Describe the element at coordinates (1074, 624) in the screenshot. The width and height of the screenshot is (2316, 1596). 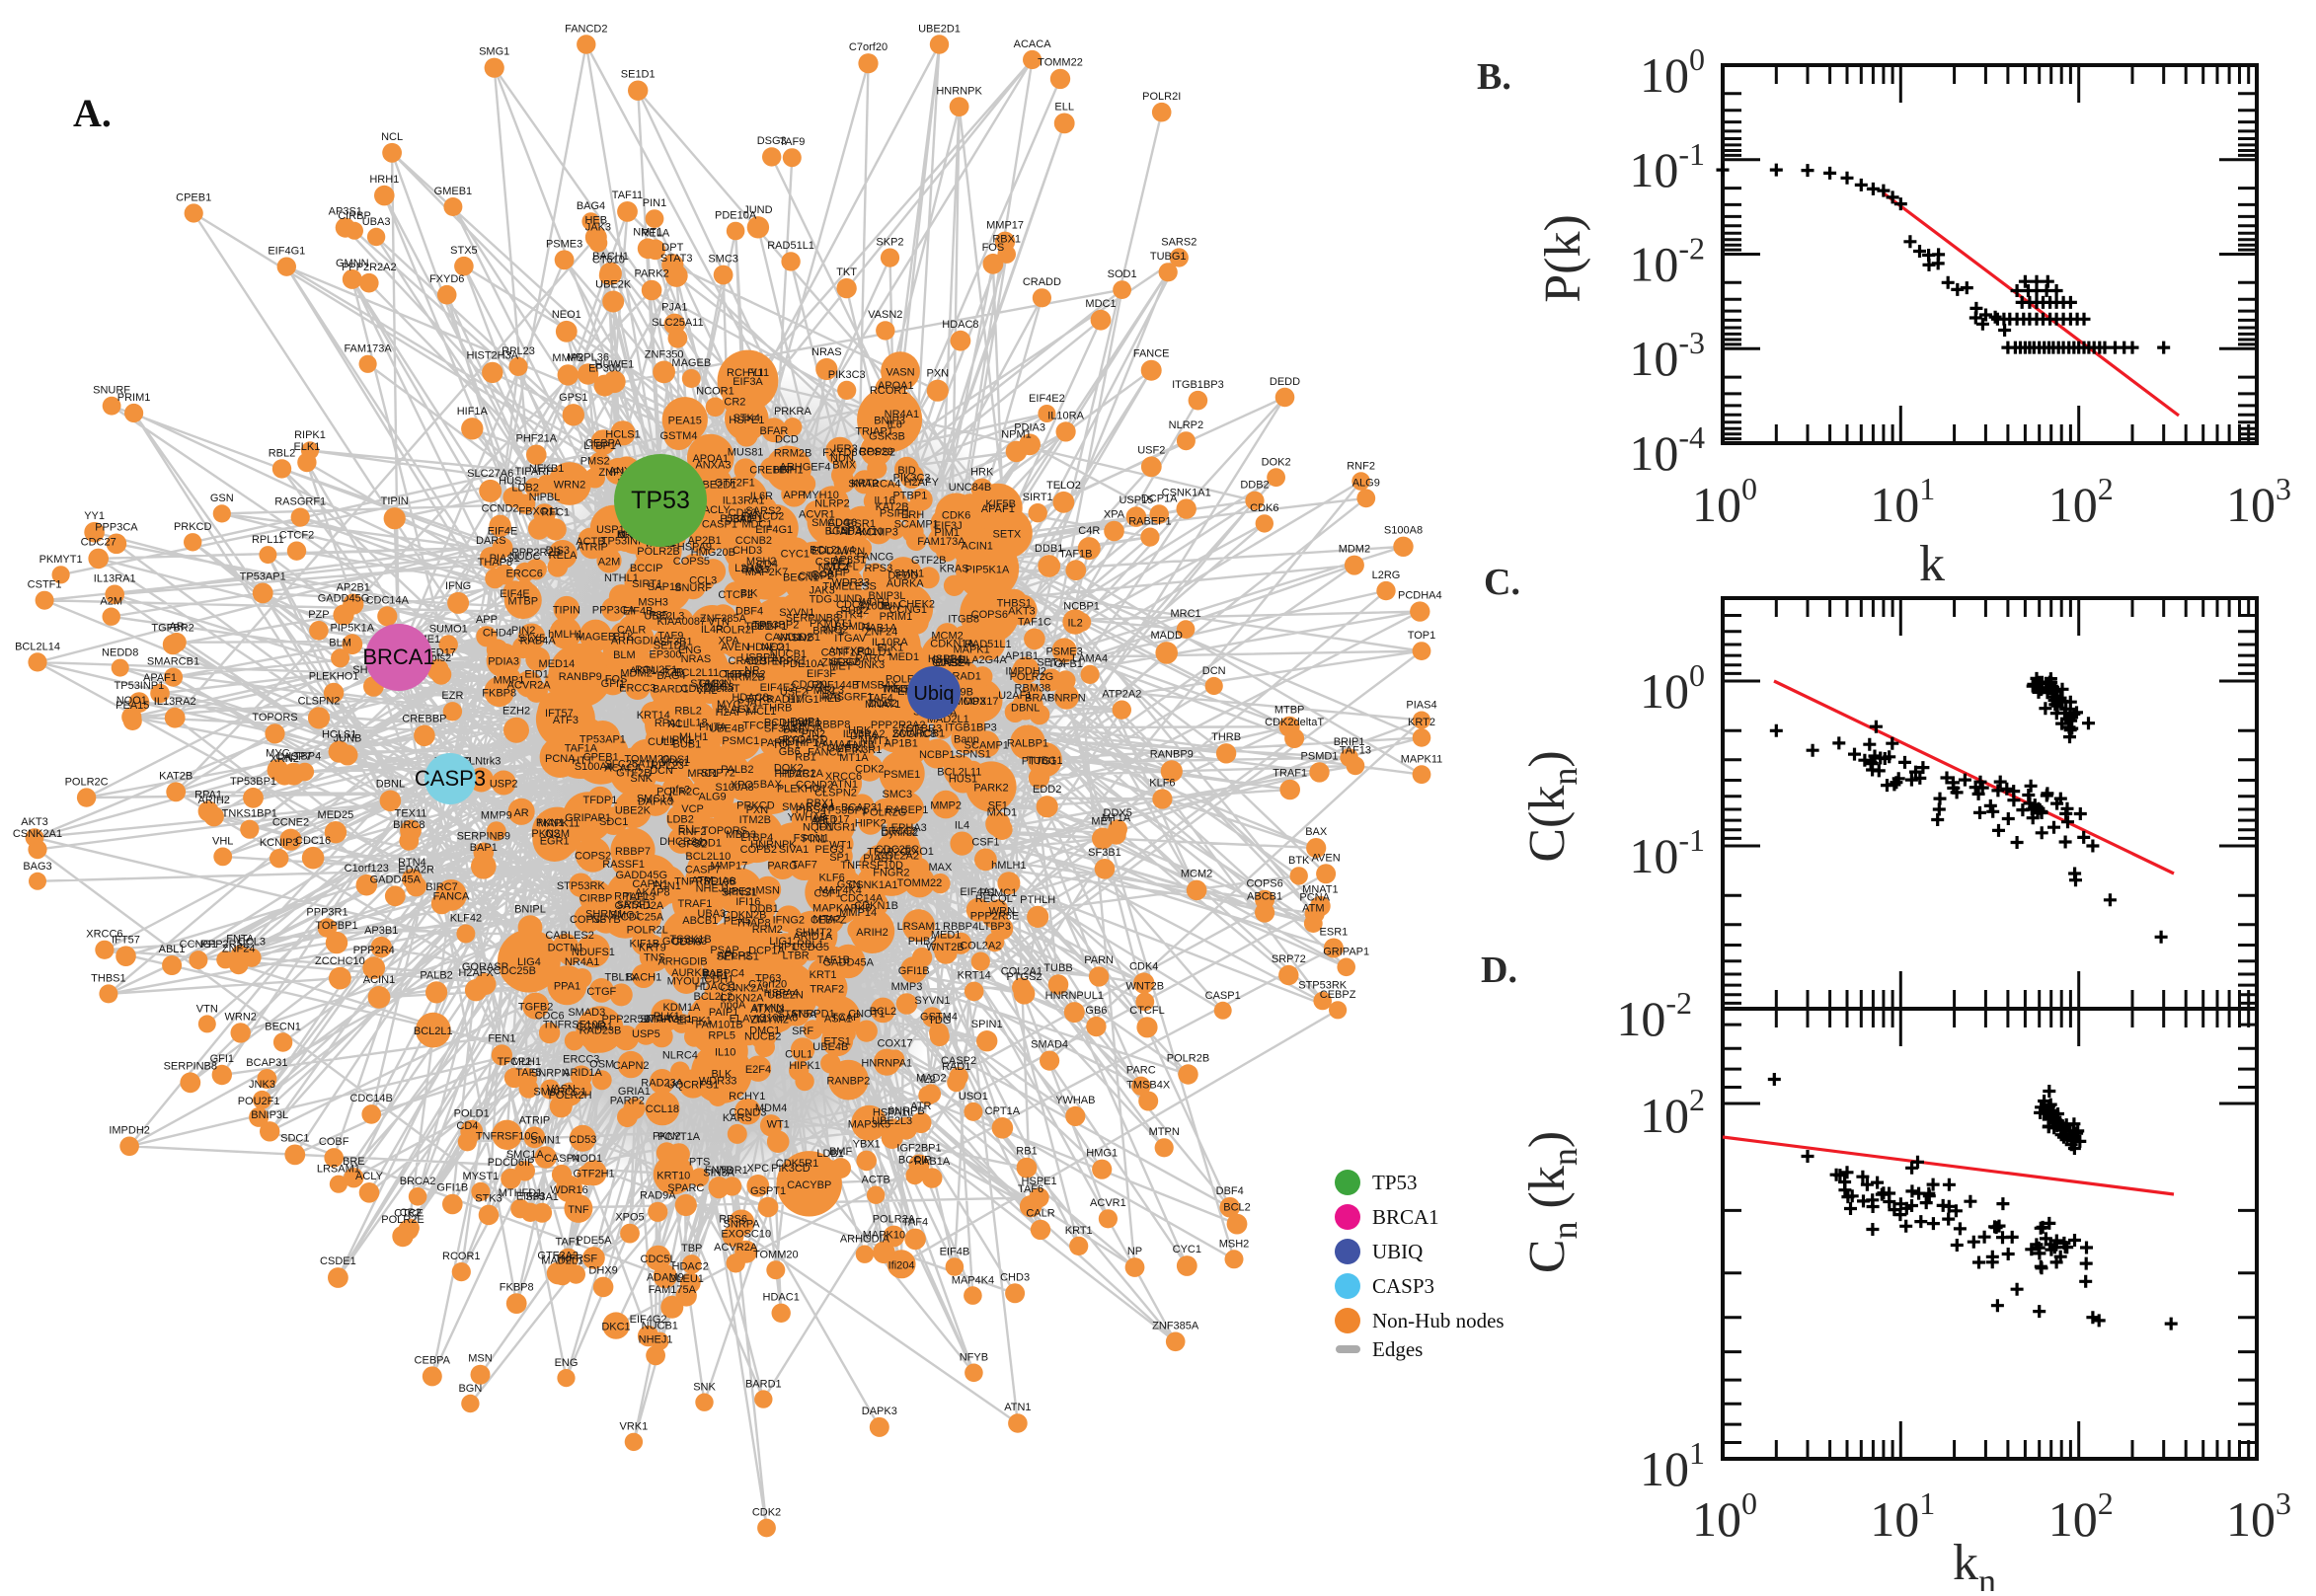
I see `svg-text: IL2` at that location.